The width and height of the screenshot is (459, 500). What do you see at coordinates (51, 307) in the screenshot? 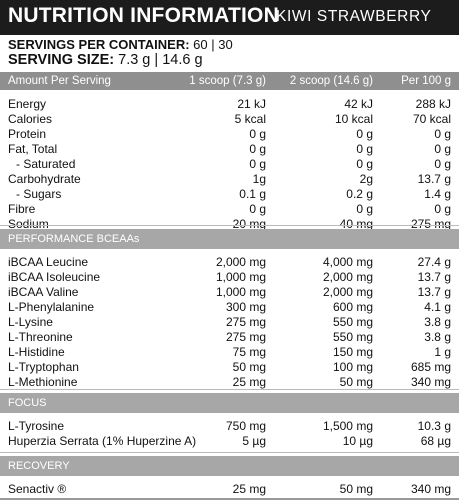
I see `row-name: L-Phenylalanine` at bounding box center [51, 307].